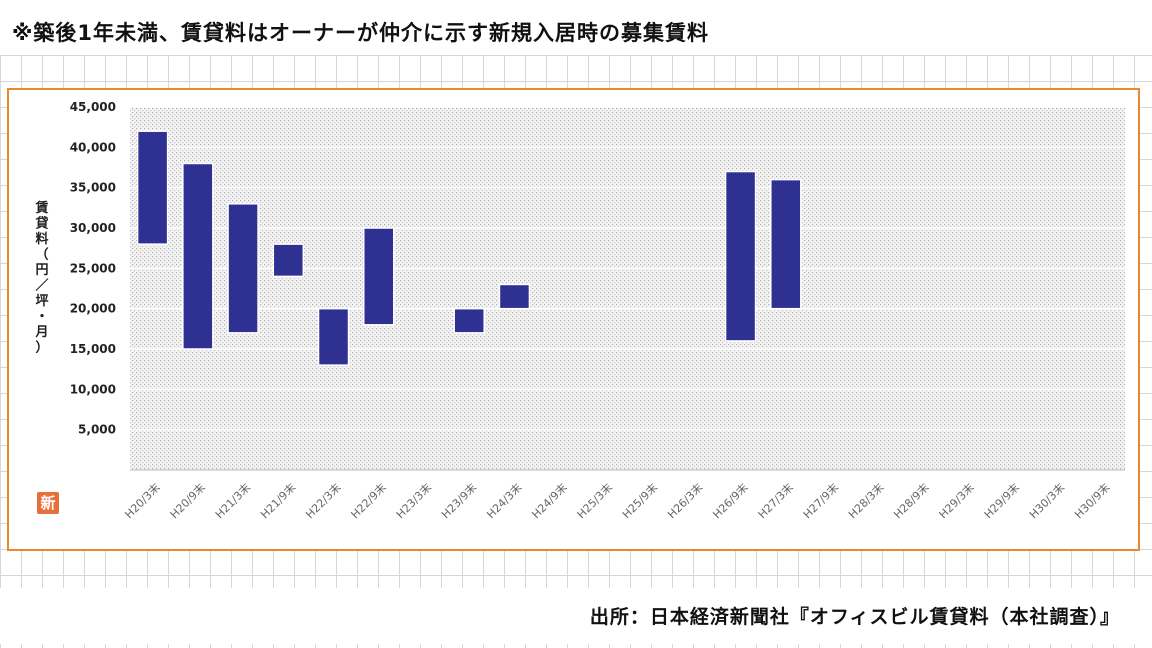 This screenshot has width=1152, height=648. Describe the element at coordinates (956, 500) in the screenshot. I see `x-tick-label: H29/3末` at that location.